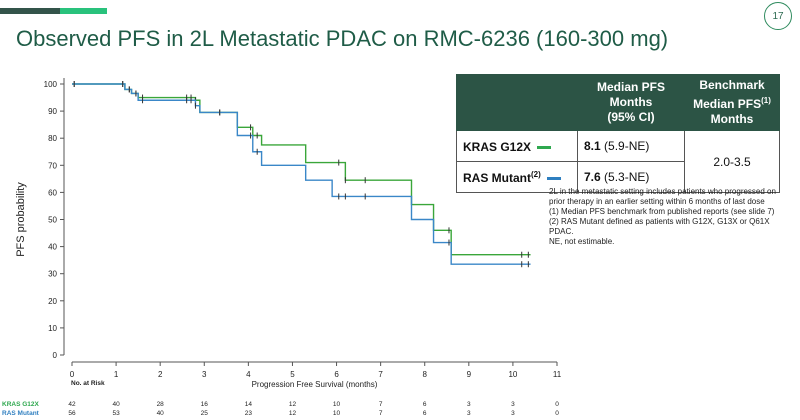  Describe the element at coordinates (582, 241) in the screenshot. I see `footnote-4: NE, not estimable.` at that location.